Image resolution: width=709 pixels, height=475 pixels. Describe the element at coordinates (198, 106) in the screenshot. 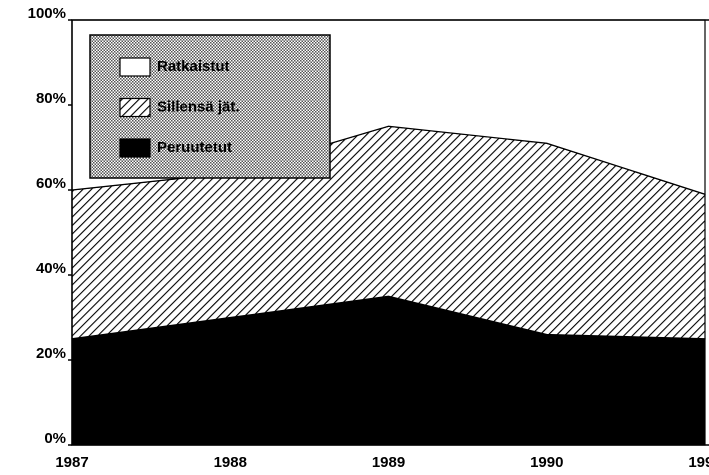

I see `legend-label: Sillensä jät.` at that location.